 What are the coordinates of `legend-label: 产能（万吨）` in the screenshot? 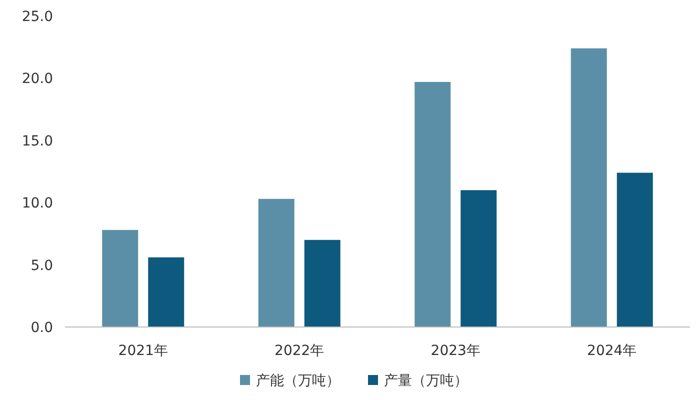 It's located at (298, 381).